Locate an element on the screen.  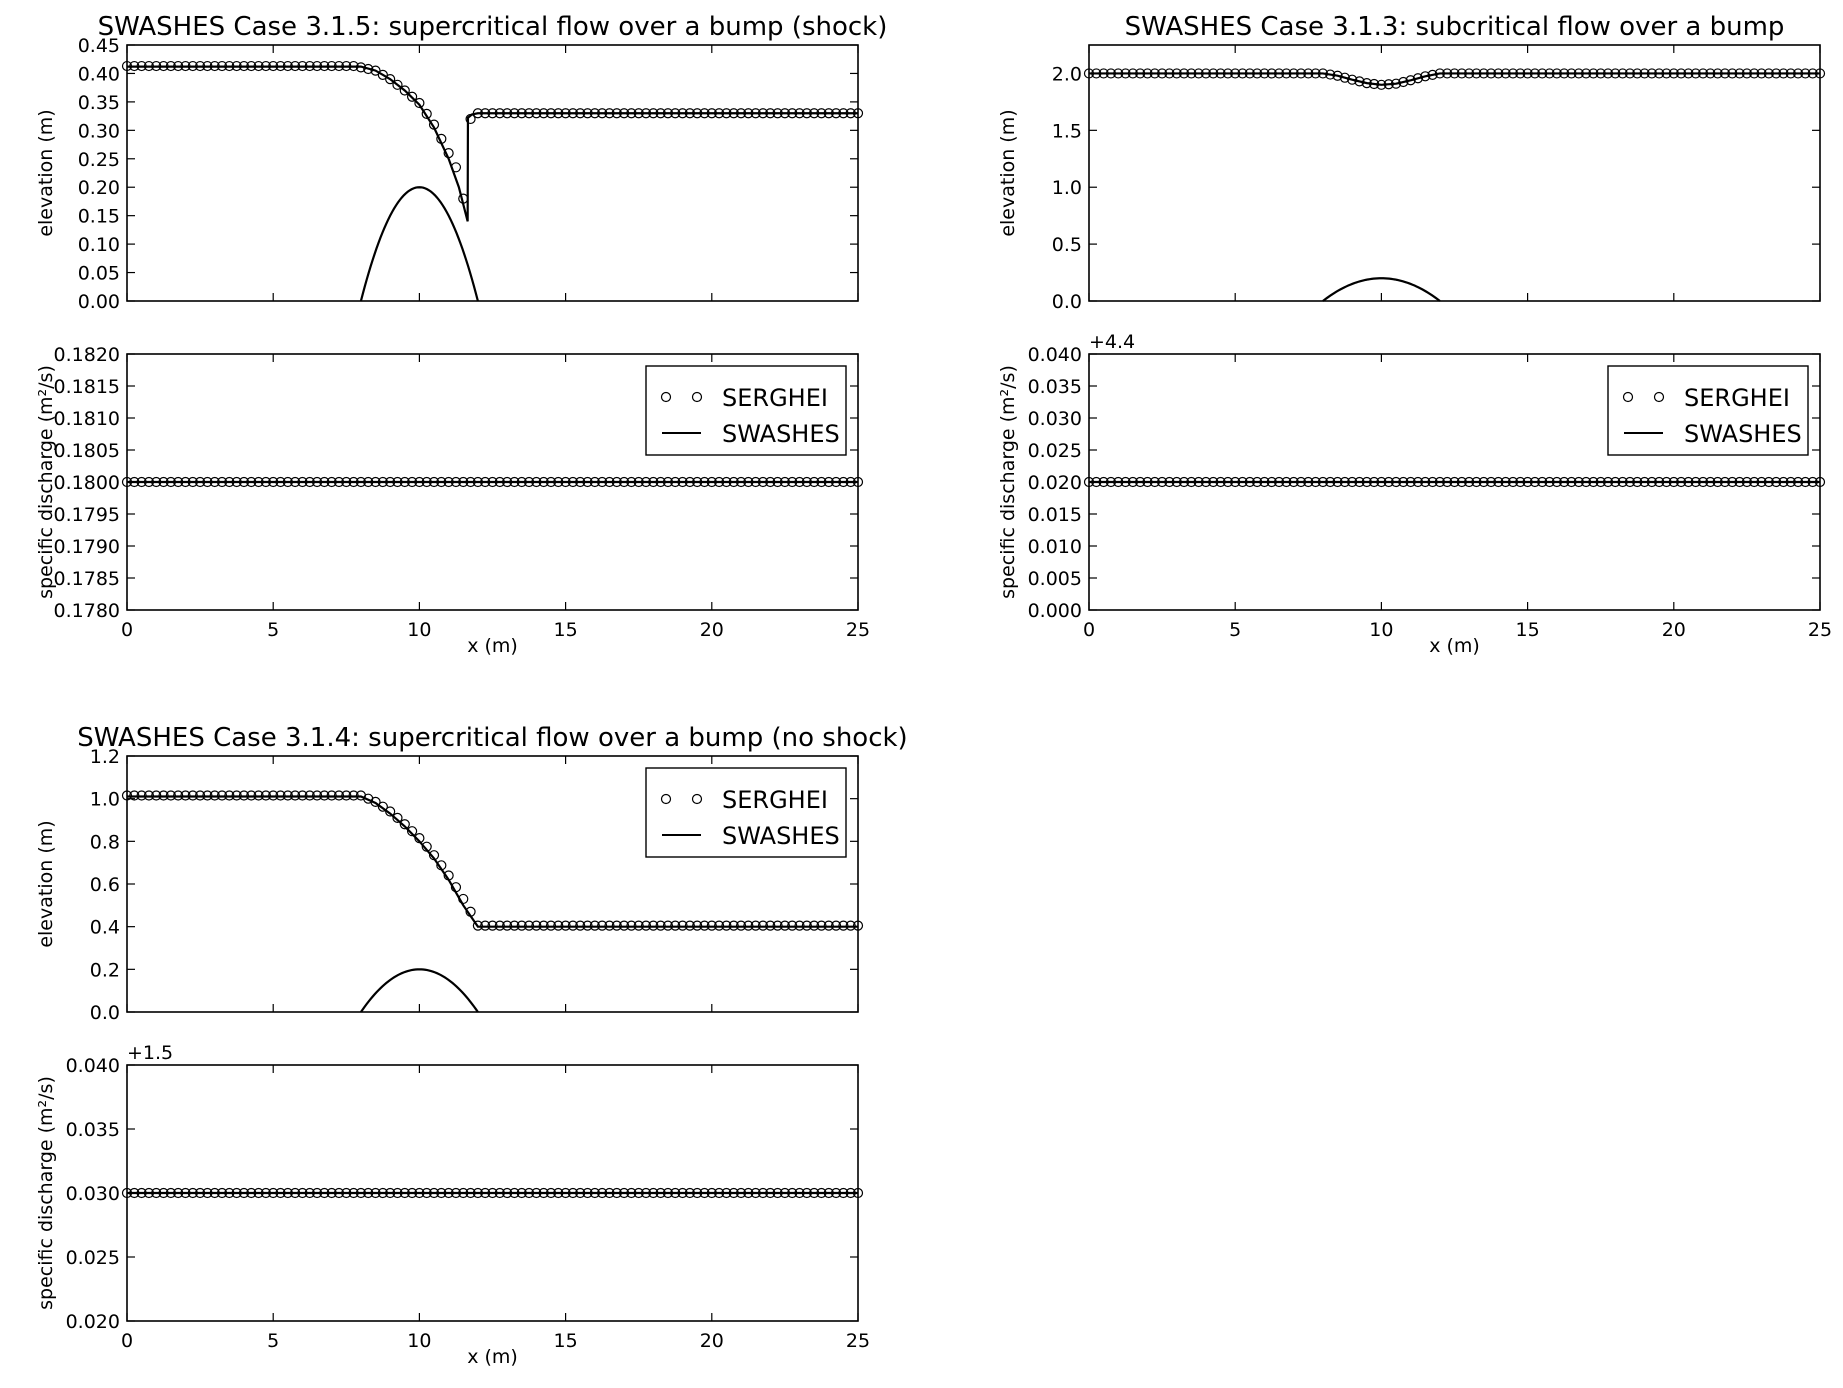
y-tick-label: 0.015 is located at coordinates (1055, 515).